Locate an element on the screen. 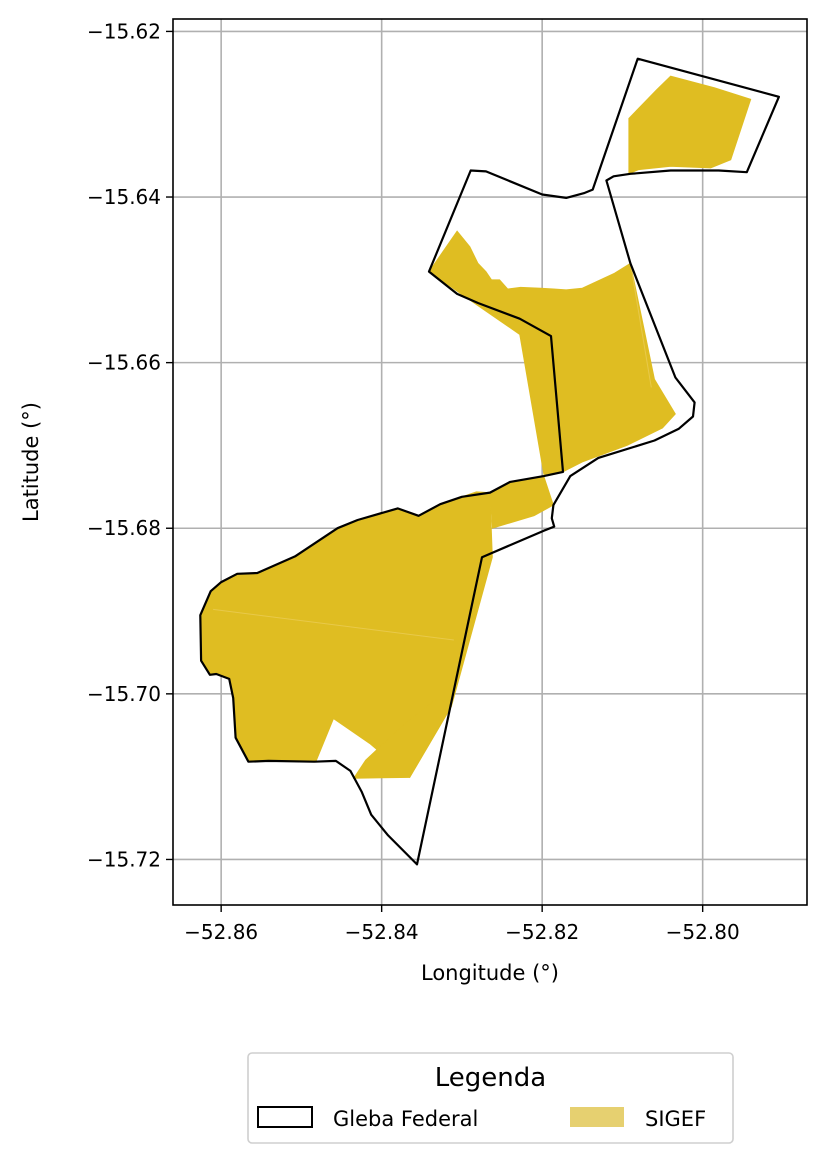 This screenshot has height=1163, width=824. y-tick-label: −15.72 is located at coordinates (124, 859).